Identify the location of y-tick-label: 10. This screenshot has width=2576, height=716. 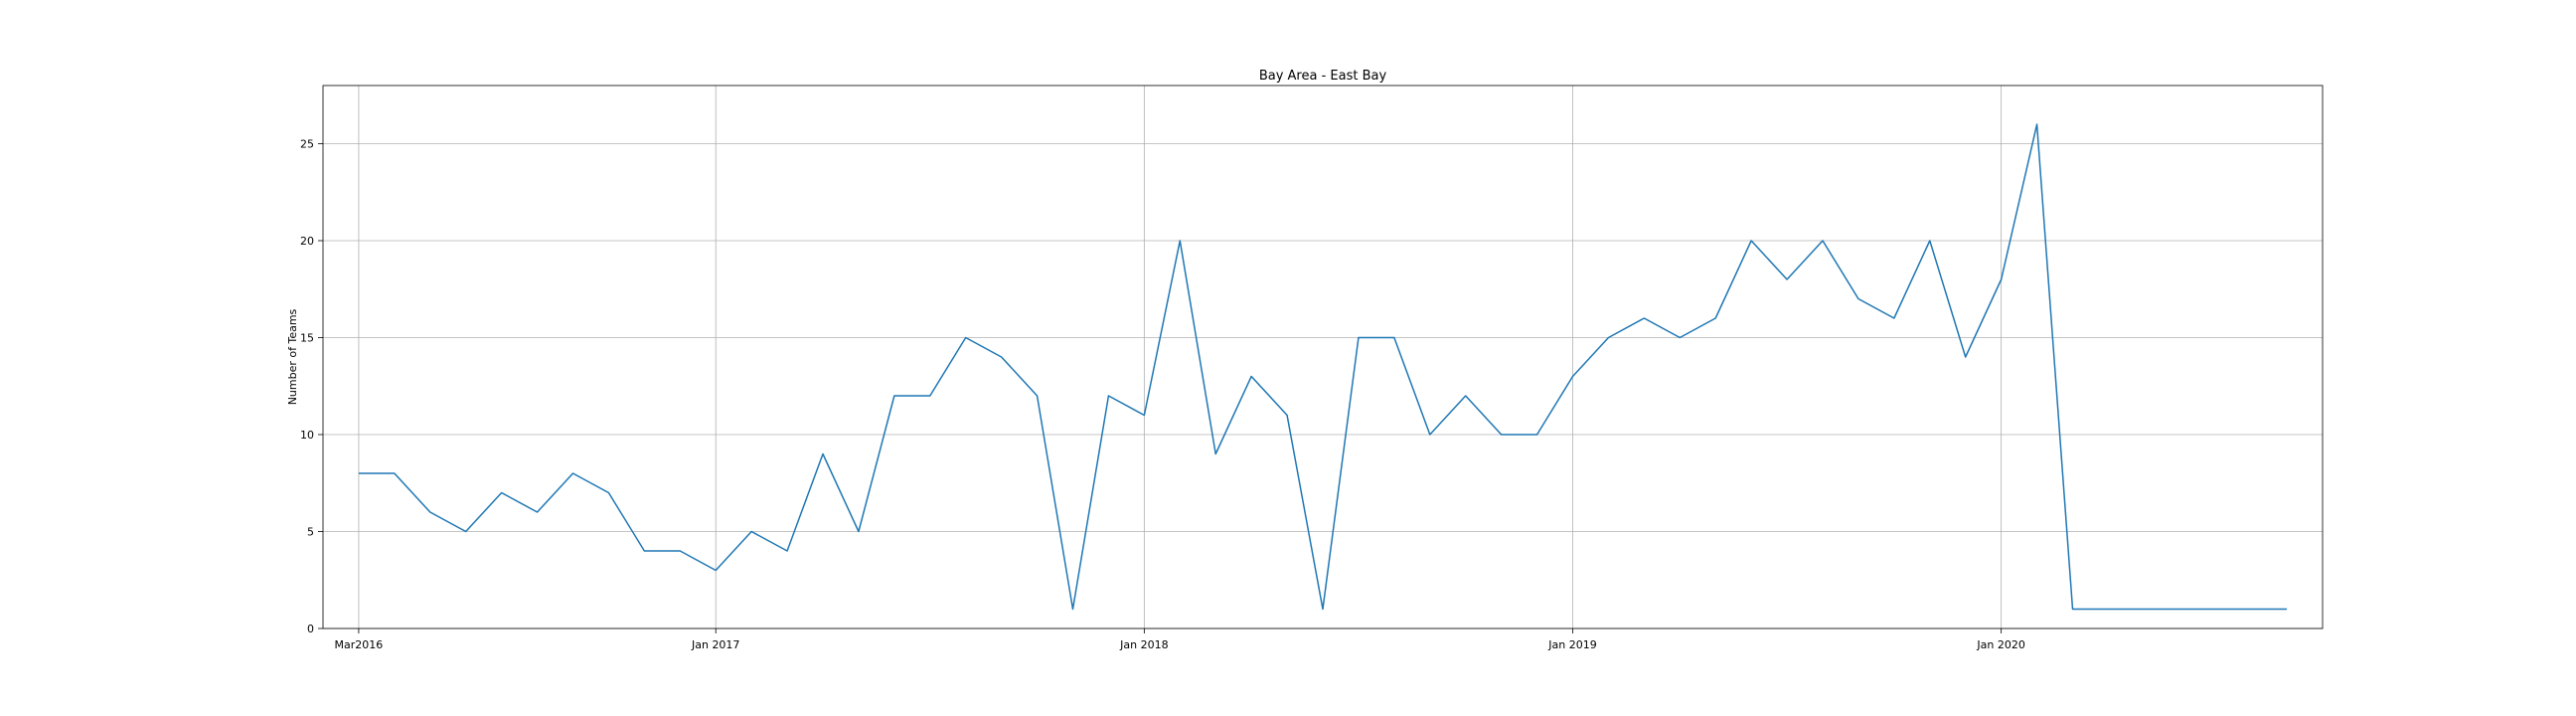
(307, 436).